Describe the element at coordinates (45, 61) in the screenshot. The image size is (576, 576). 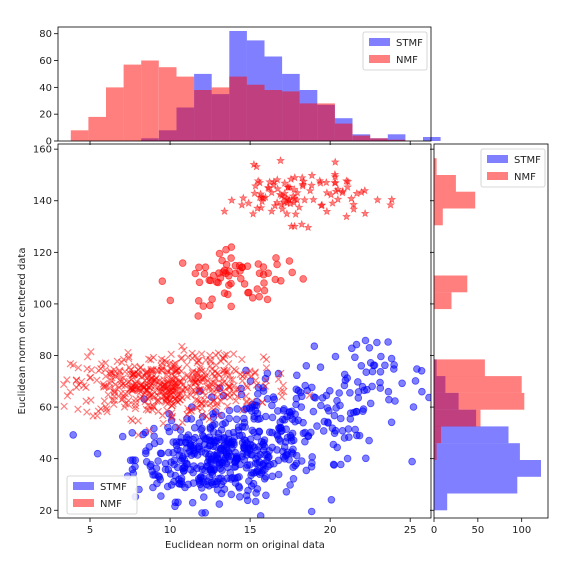
I see `top-y-tick-label: 60` at that location.